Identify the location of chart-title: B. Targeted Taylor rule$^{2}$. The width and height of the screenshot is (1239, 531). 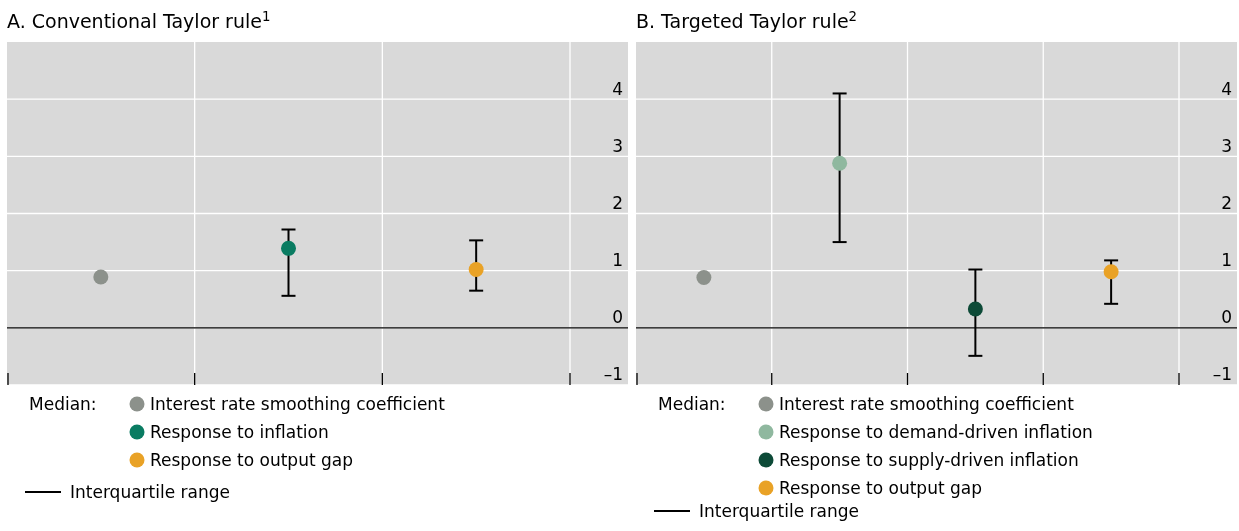
(747, 20).